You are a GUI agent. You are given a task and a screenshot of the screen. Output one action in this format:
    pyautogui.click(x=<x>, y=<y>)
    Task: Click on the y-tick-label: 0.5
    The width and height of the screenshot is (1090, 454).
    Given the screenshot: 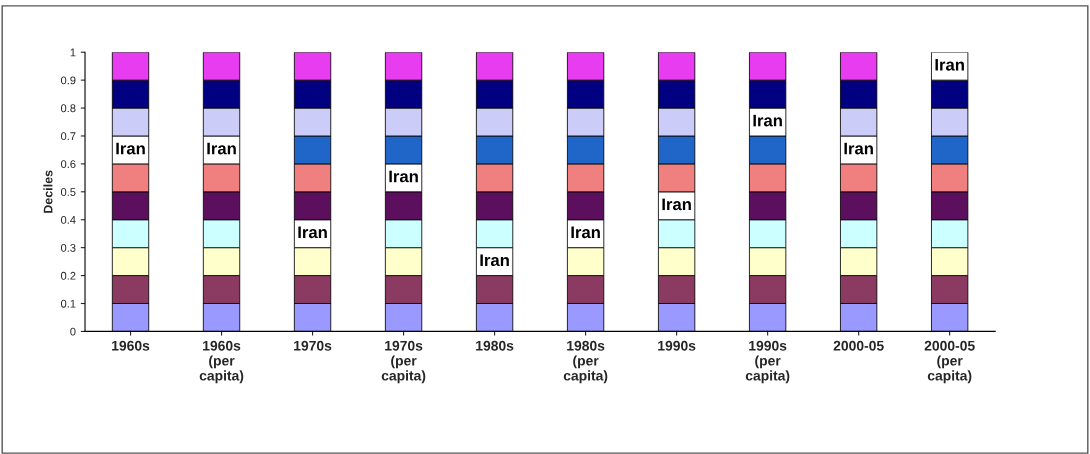 What is the action you would take?
    pyautogui.click(x=68, y=192)
    